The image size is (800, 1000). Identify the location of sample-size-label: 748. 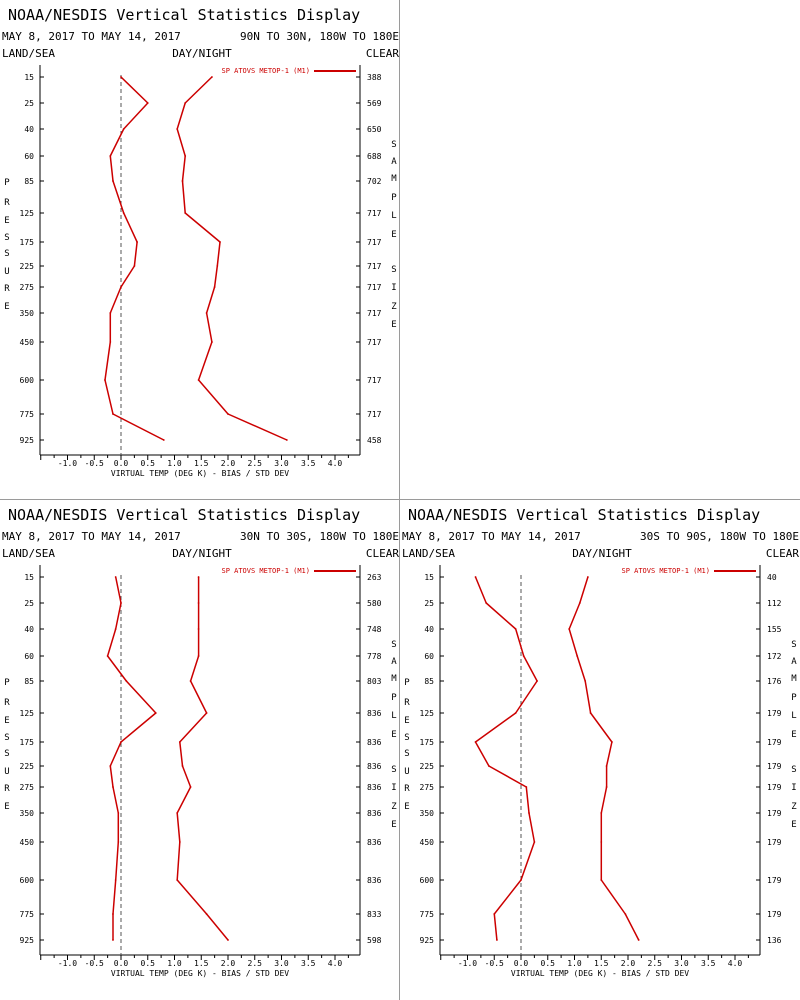
(374, 629).